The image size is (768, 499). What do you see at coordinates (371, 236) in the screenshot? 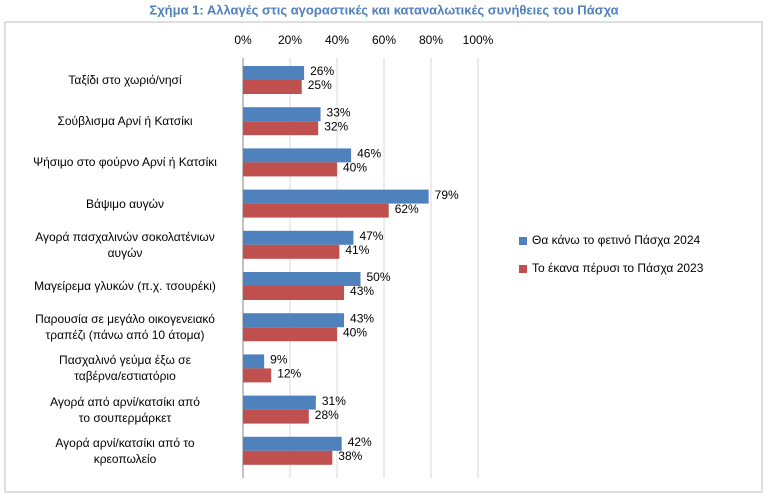
I see `value-label: 47%` at bounding box center [371, 236].